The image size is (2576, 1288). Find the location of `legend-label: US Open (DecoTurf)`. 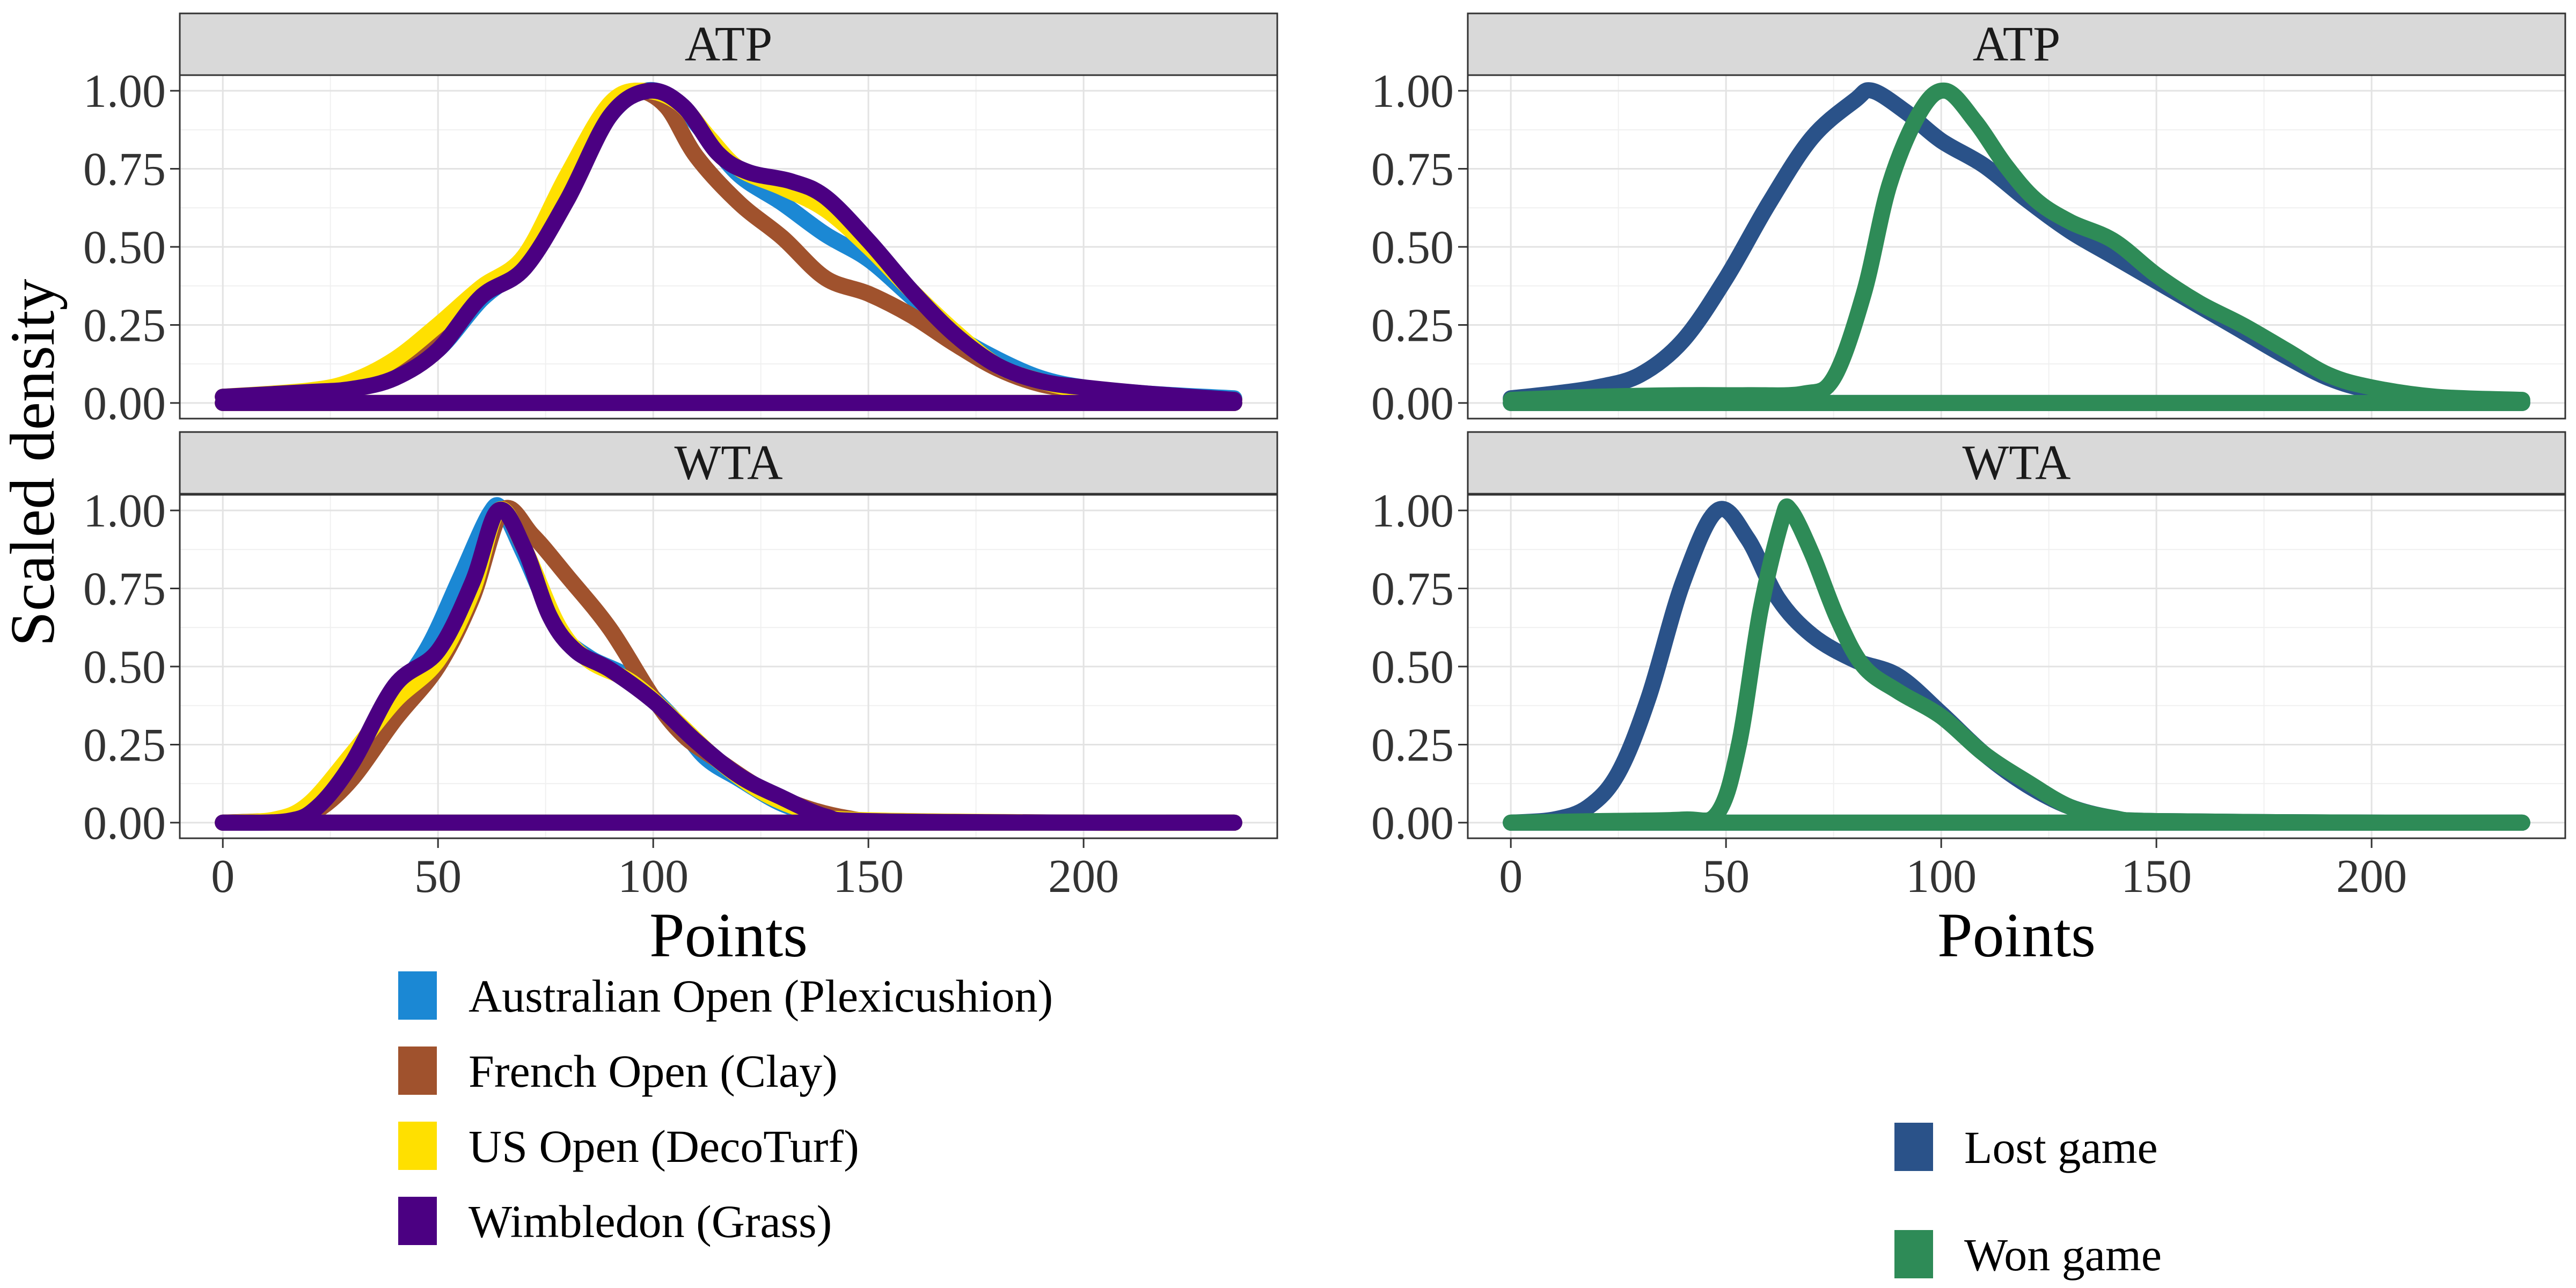

legend-label: US Open (DecoTurf) is located at coordinates (664, 1146).